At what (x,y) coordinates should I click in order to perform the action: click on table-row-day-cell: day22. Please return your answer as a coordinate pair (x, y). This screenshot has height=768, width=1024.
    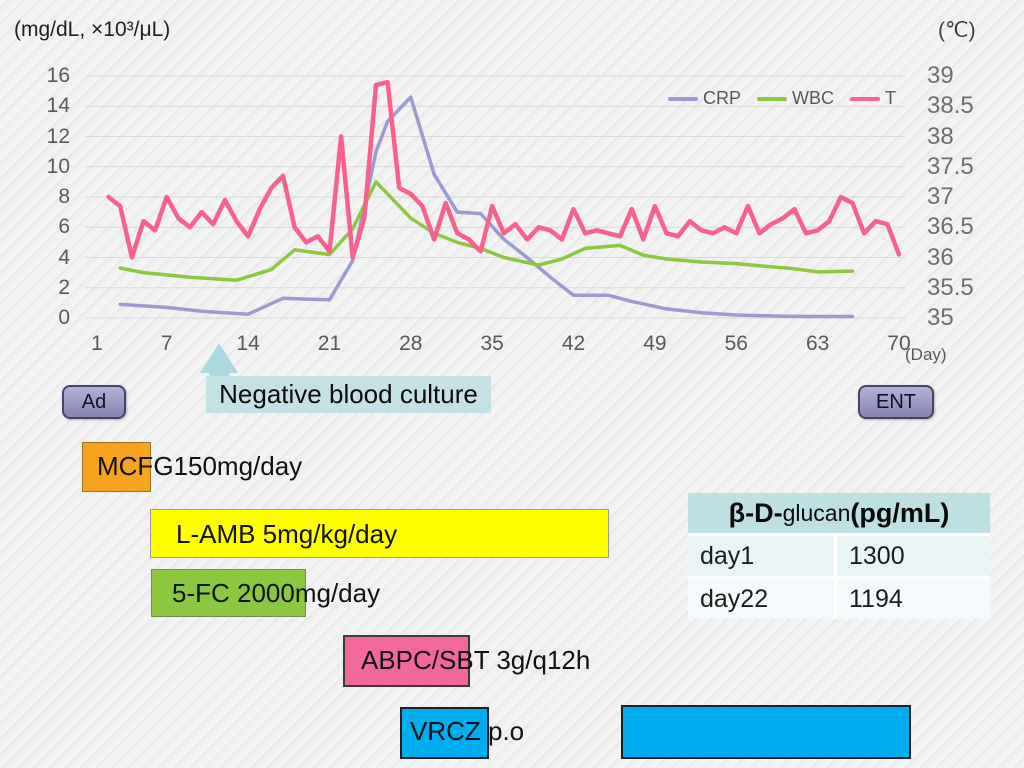
    Looking at the image, I should click on (761, 599).